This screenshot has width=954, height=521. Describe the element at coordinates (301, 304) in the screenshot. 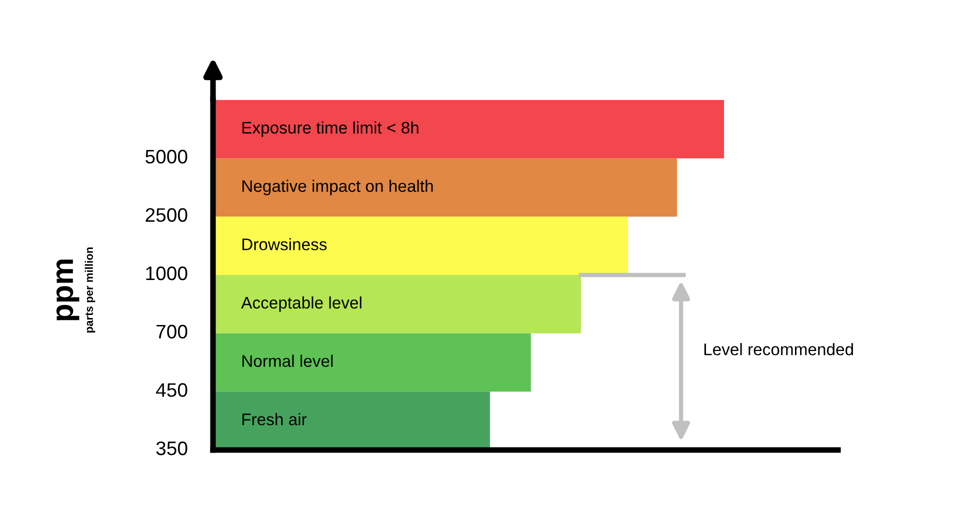

I see `y-tick-label: Acceptable level` at that location.